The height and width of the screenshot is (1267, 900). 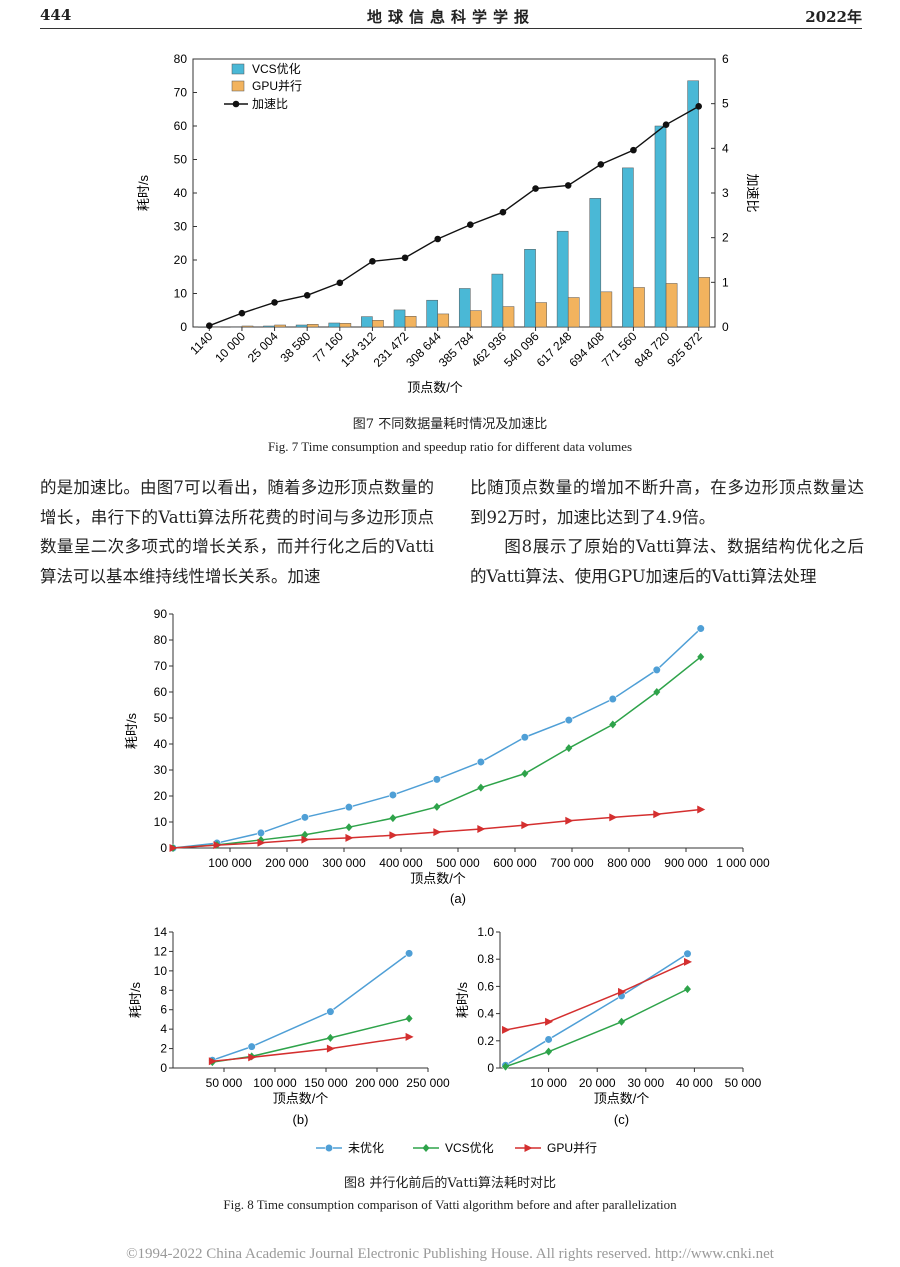 I want to click on y-tick-label: 20, so click(x=161, y=796).